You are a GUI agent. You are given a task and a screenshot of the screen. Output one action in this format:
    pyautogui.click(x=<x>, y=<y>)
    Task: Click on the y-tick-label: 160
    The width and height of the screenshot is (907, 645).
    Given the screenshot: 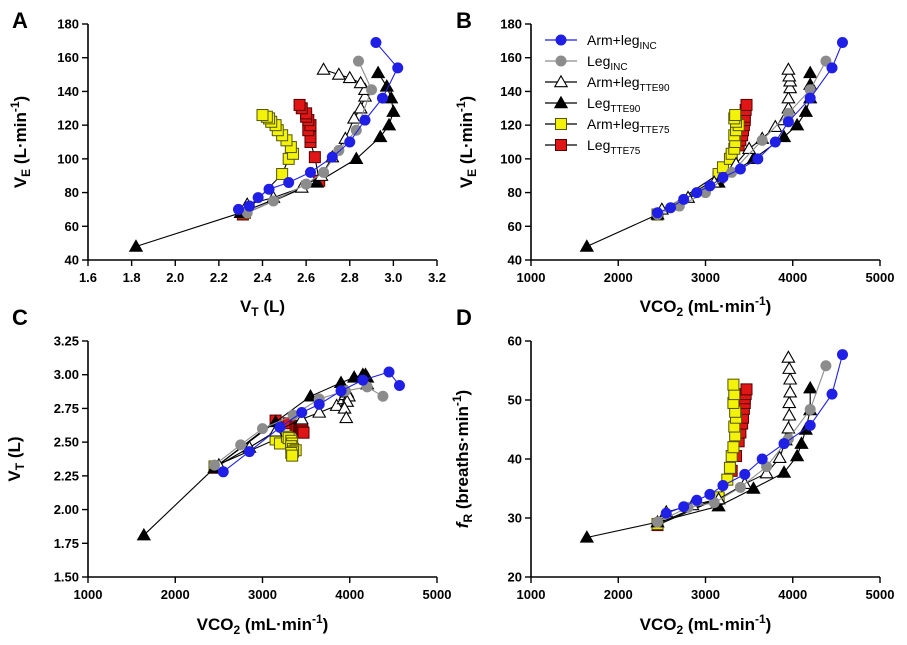 What is the action you would take?
    pyautogui.click(x=68, y=57)
    